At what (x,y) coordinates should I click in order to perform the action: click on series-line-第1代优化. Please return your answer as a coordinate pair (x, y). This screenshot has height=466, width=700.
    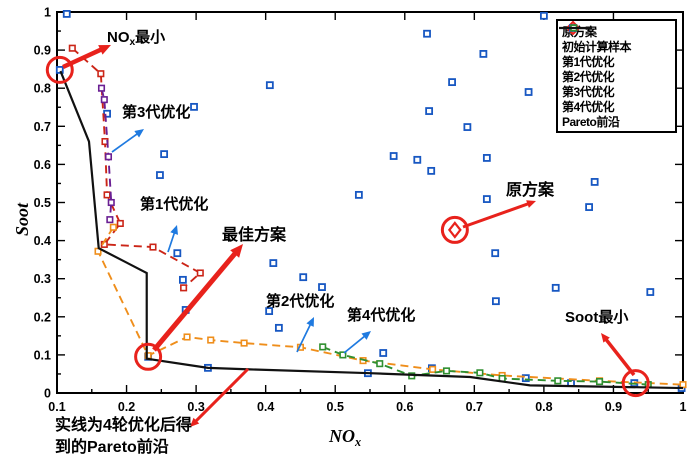
    Looking at the image, I should click on (136, 168).